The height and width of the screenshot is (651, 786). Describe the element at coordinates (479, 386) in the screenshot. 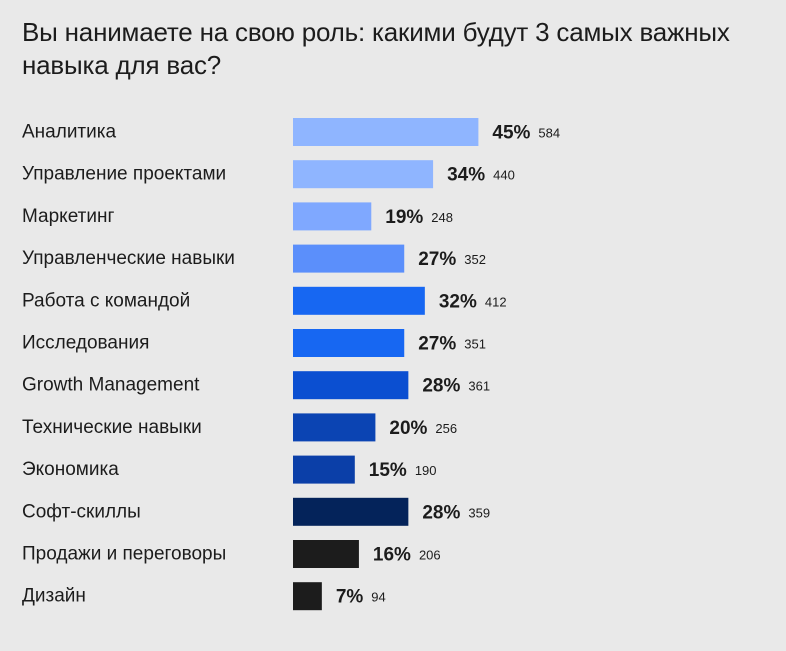

I see `count-label: 361` at that location.